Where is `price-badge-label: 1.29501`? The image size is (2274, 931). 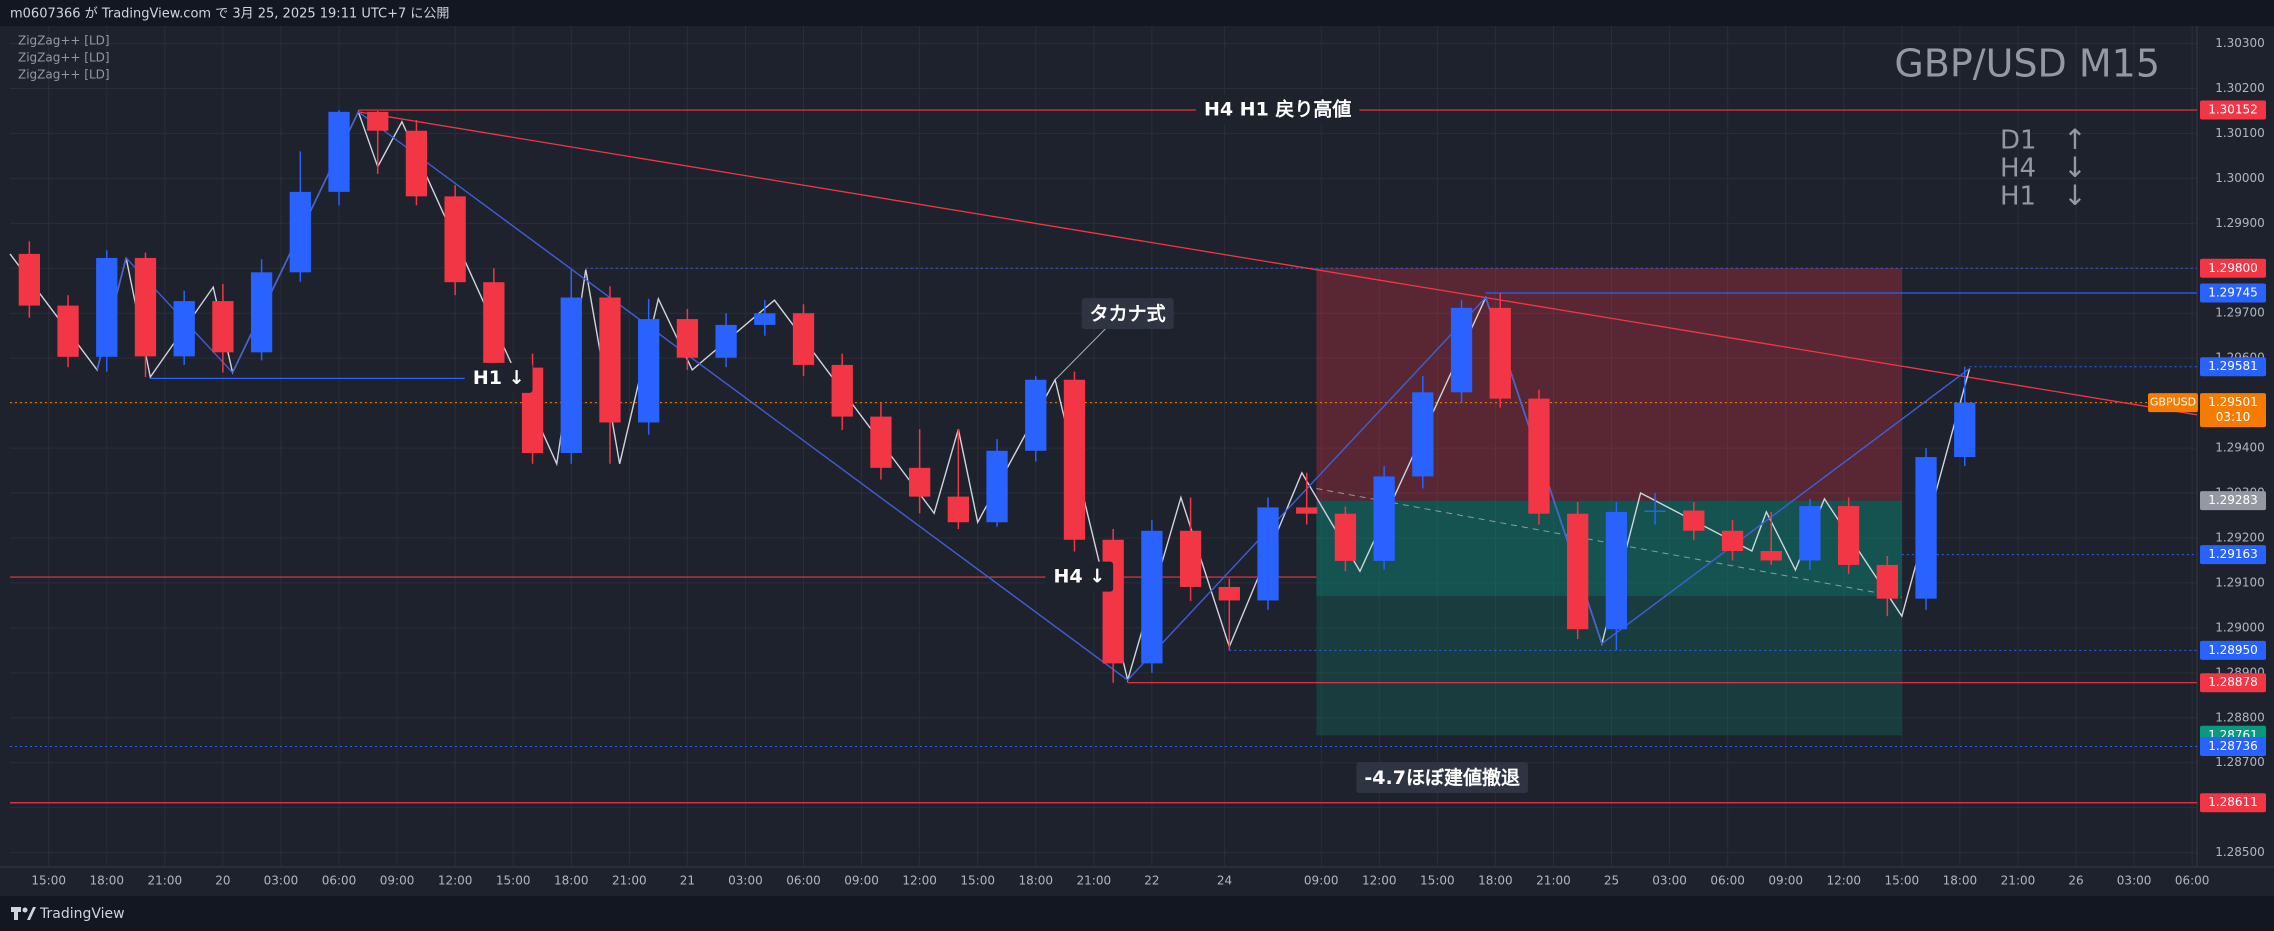
price-badge-label: 1.29501 is located at coordinates (2233, 402).